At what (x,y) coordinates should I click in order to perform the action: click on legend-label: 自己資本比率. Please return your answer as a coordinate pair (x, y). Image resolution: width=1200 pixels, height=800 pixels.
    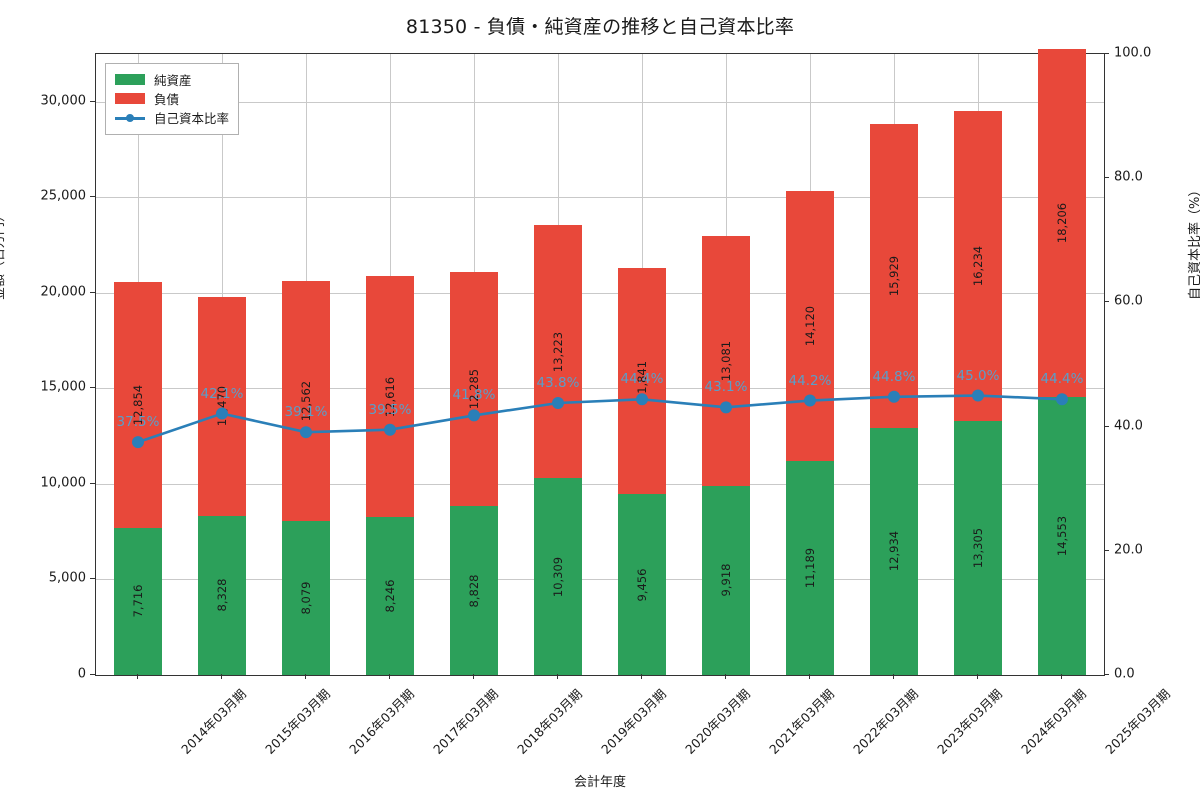
    Looking at the image, I should click on (192, 118).